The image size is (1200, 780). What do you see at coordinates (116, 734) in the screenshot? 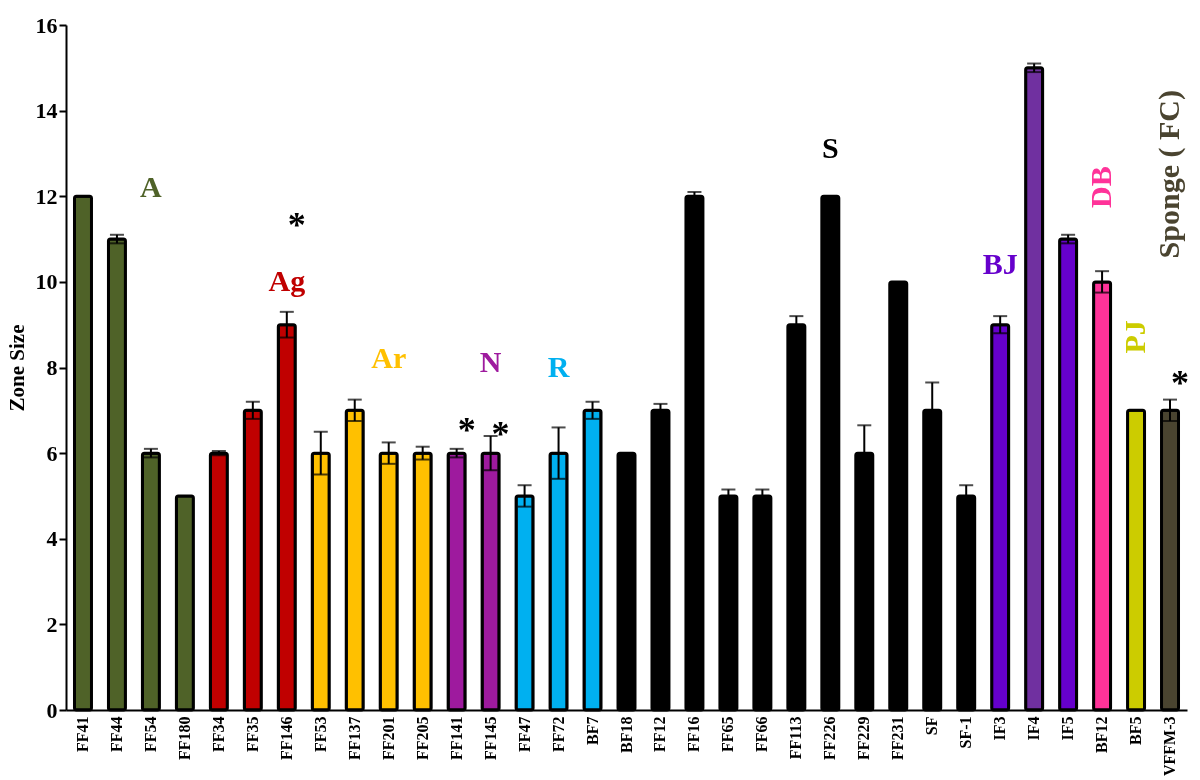
I see `x-tick-label: FF44` at bounding box center [116, 734].